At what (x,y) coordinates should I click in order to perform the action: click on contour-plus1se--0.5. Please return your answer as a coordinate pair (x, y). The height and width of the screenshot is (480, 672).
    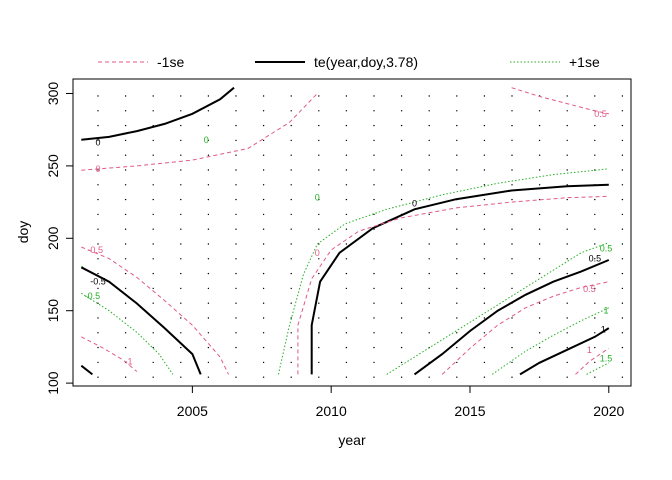
    Looking at the image, I should click on (127, 333).